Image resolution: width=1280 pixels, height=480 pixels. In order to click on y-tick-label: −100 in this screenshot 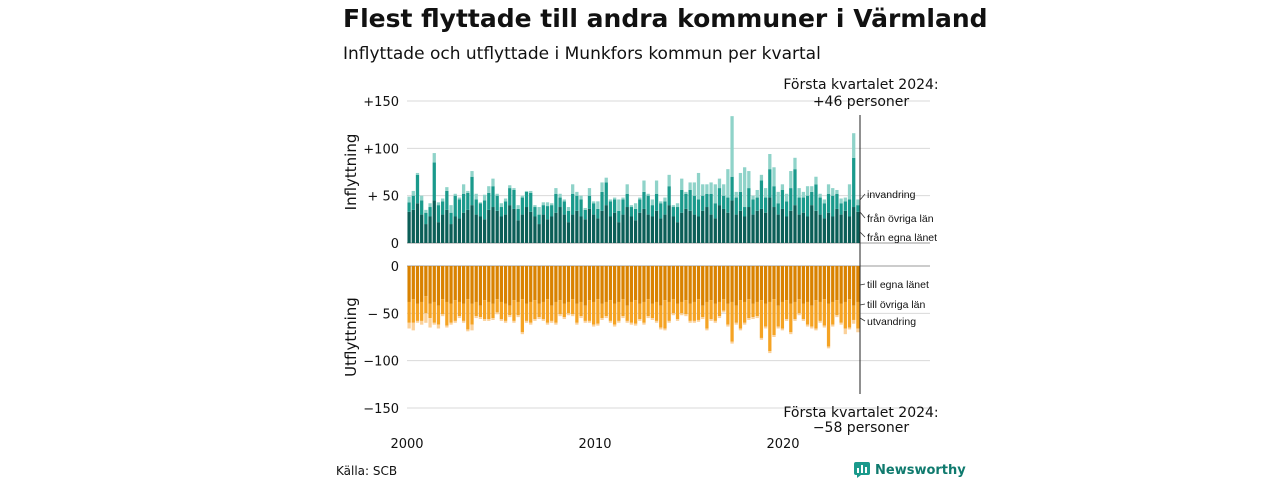, I will do `click(381, 362)`.